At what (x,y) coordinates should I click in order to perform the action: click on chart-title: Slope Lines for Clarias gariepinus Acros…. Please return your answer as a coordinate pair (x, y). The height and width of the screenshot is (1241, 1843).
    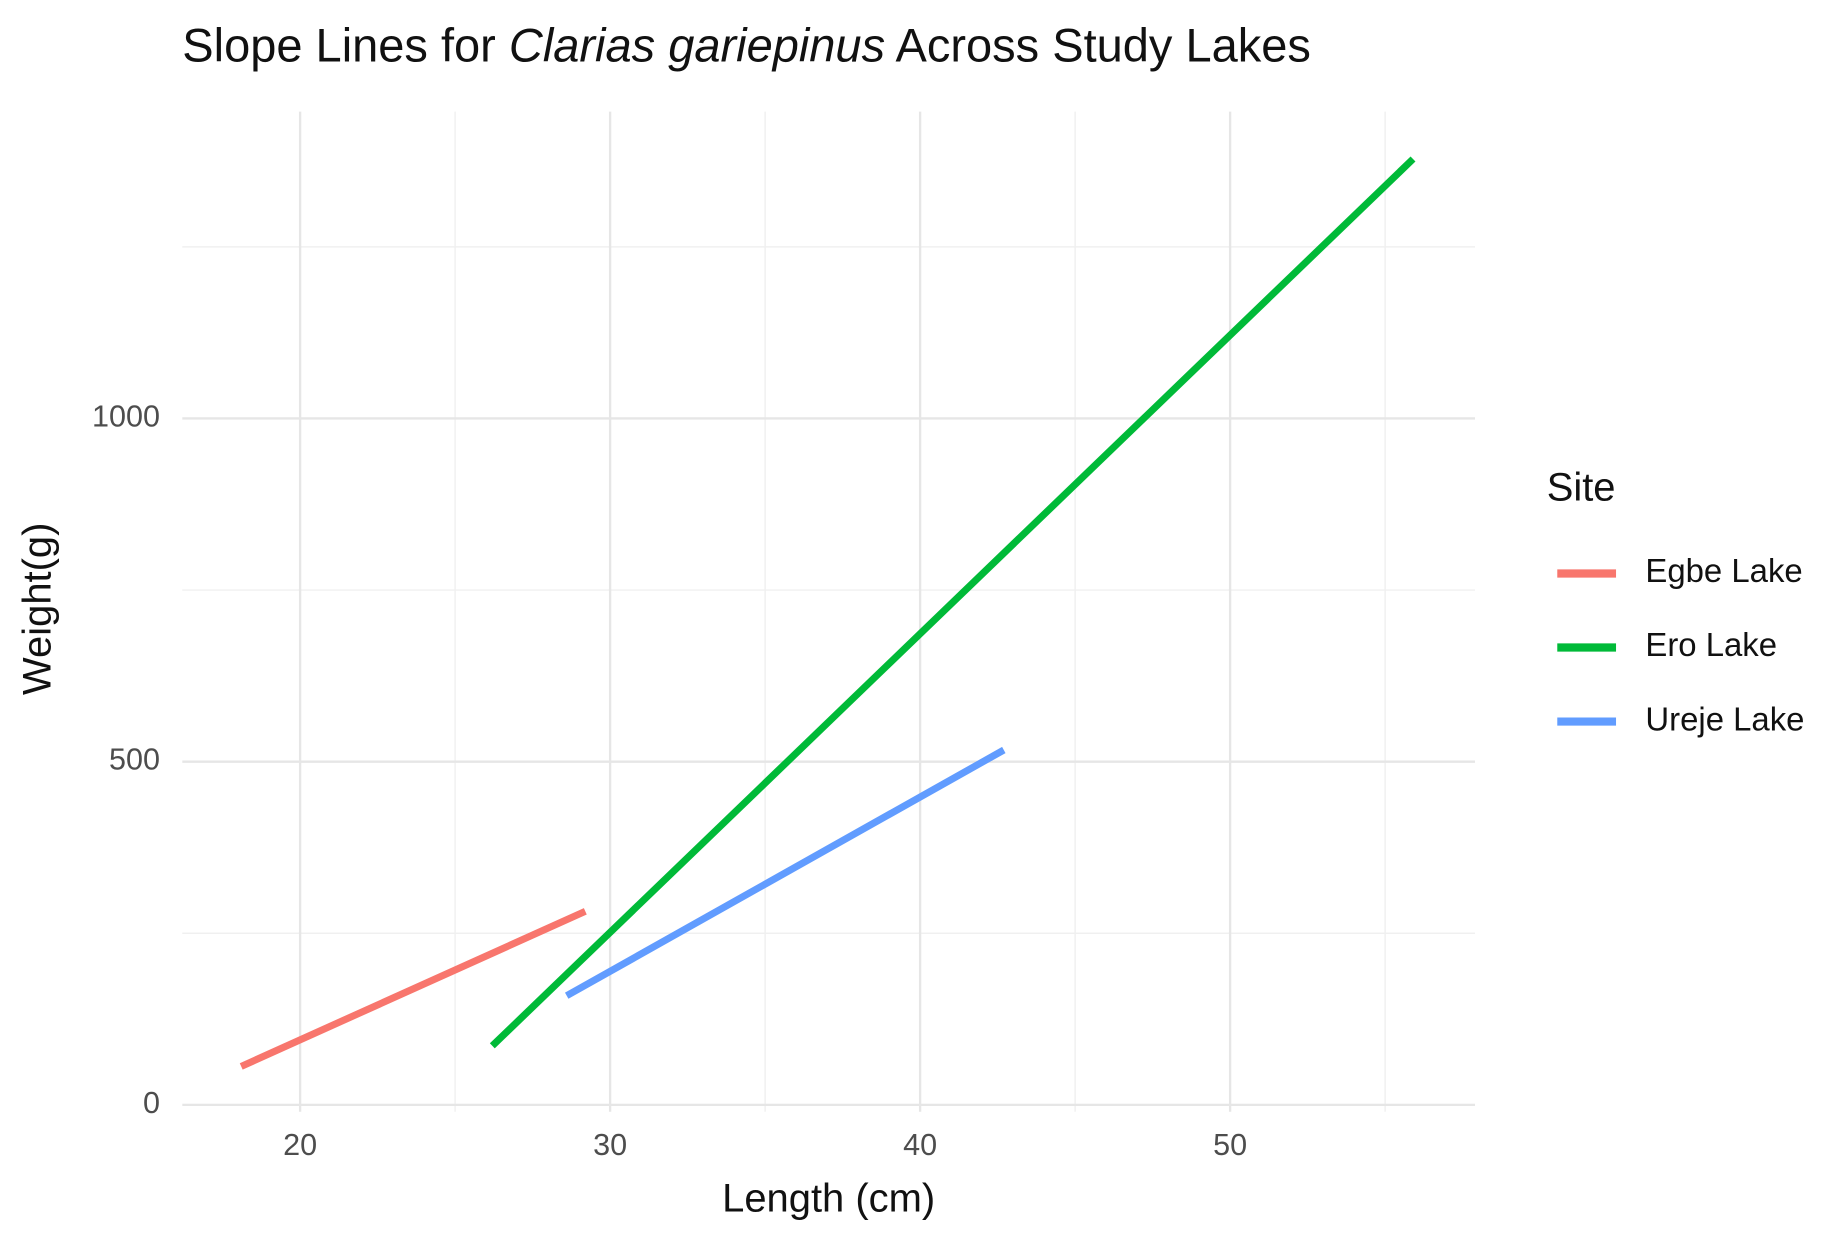
    Looking at the image, I should click on (746, 45).